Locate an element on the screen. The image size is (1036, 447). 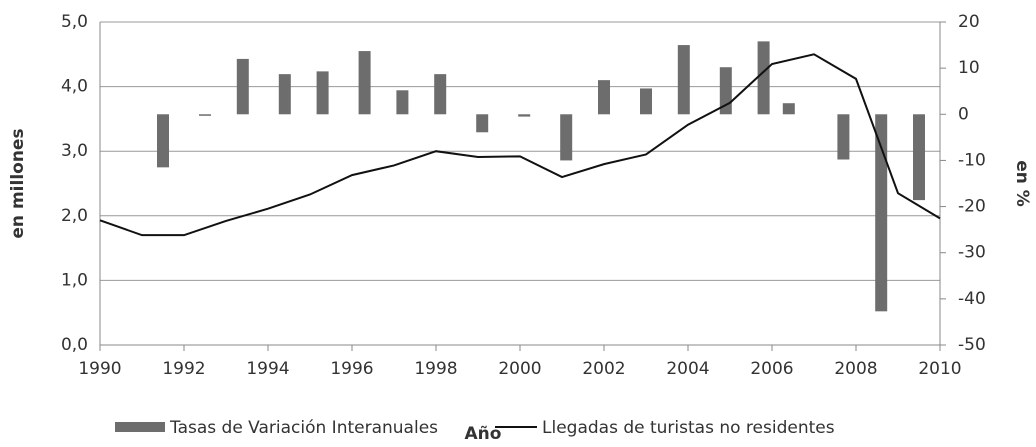
x-tick-label: 2004 is located at coordinates (687, 369).